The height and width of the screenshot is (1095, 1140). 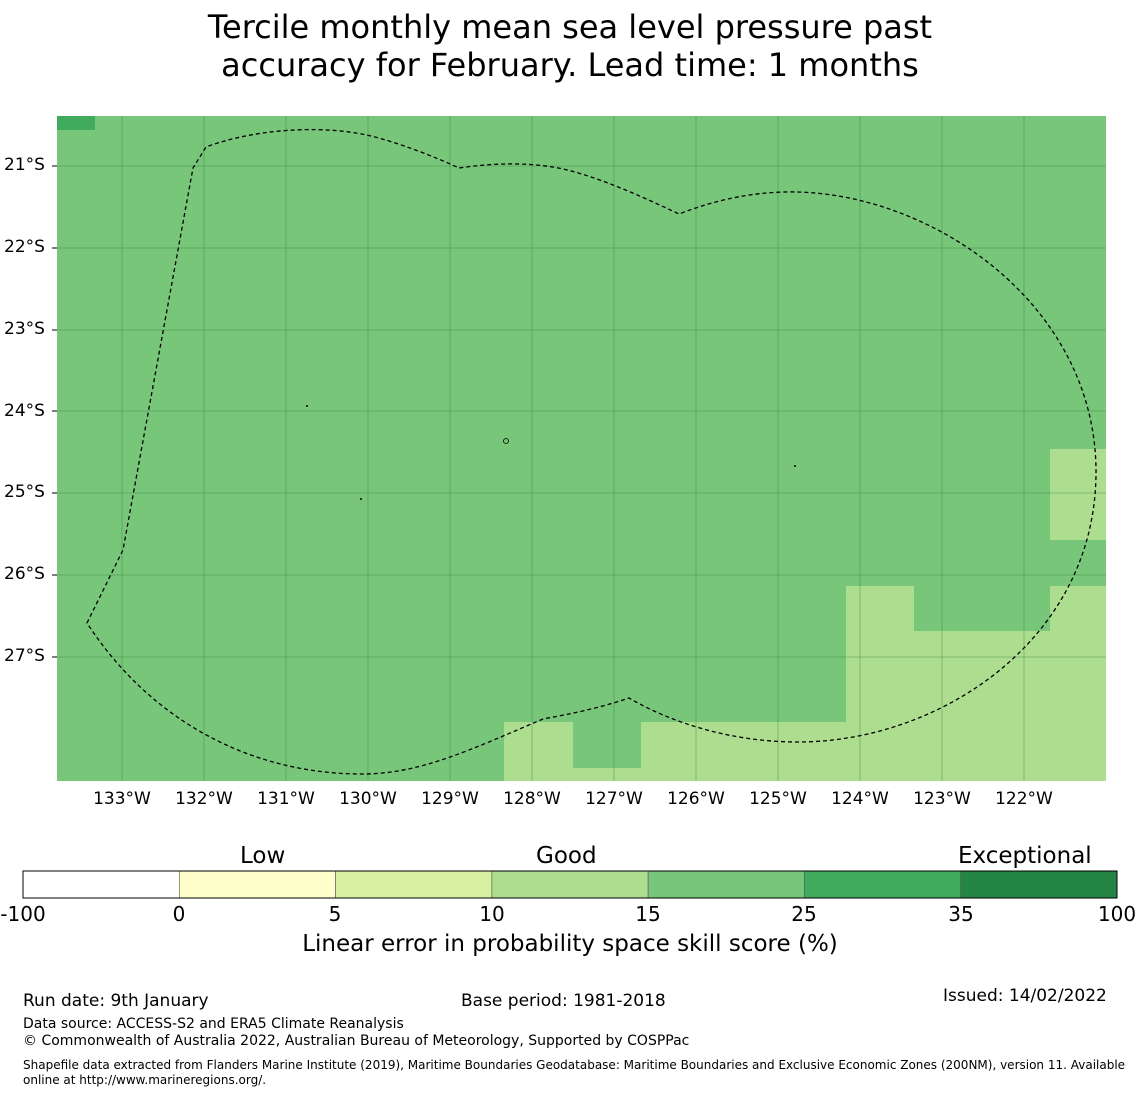 I want to click on colorbar-tick: 100, so click(x=1117, y=914).